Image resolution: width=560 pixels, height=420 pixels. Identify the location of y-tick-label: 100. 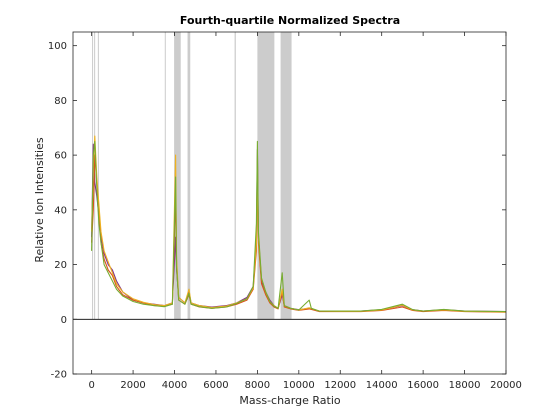
(57, 46).